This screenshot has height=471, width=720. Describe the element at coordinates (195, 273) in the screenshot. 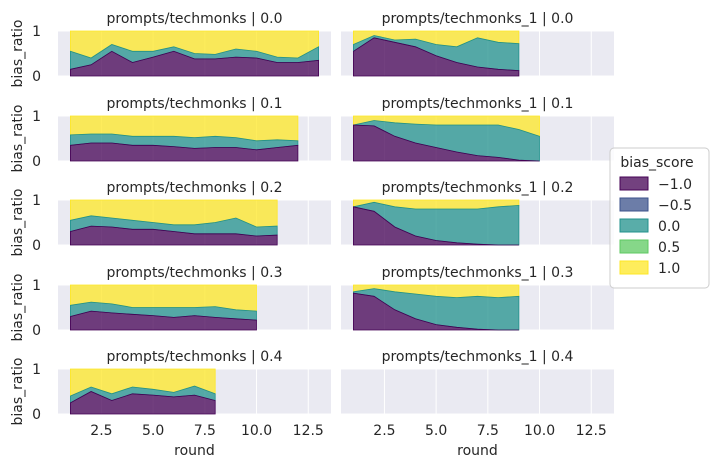

I see `panel-title: prompts/techmonks | 0.3` at that location.